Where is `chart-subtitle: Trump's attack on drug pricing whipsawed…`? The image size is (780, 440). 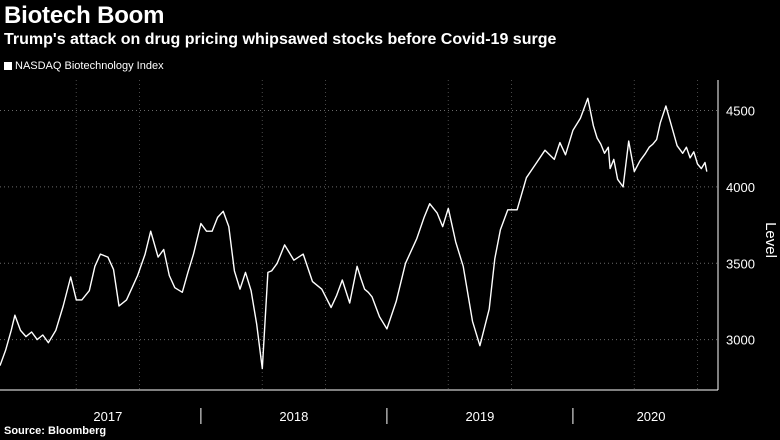
chart-subtitle: Trump's attack on drug pricing whipsawed… is located at coordinates (280, 39).